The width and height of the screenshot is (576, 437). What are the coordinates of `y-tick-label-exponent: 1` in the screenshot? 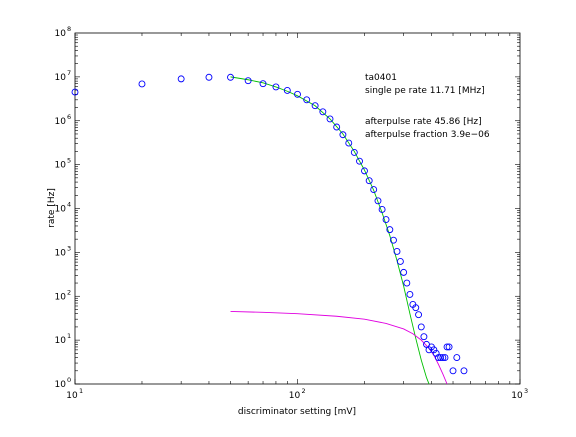 It's located at (69, 336).